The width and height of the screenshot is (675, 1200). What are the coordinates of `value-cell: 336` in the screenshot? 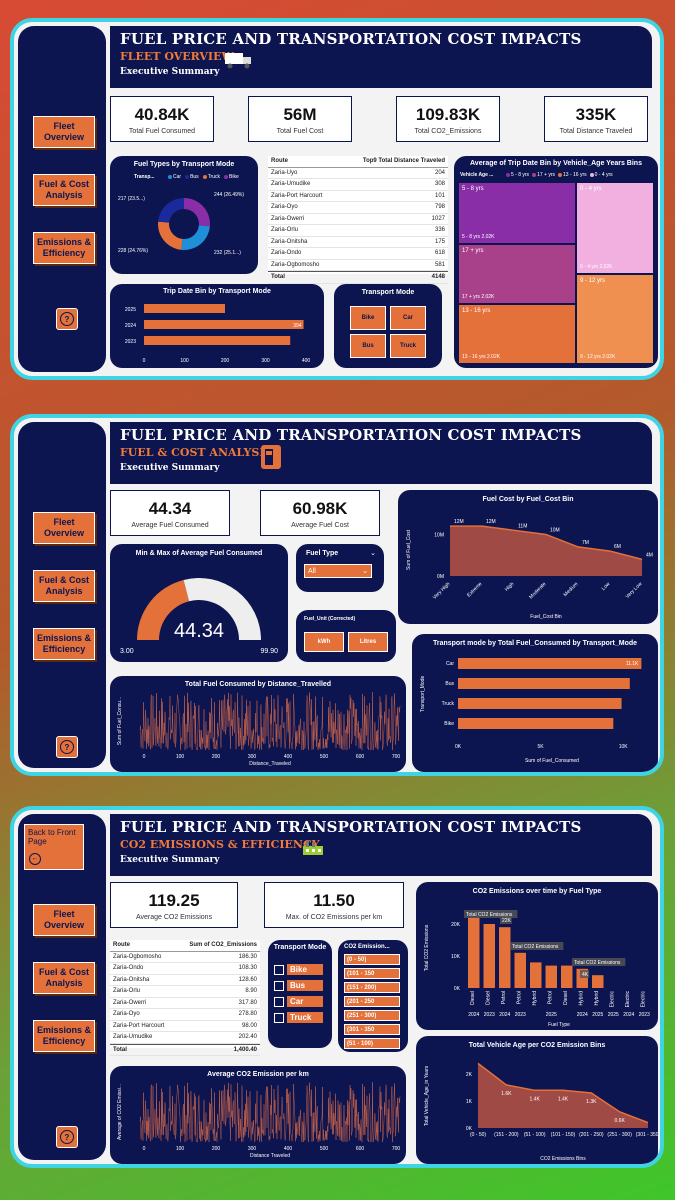 It's located at (439, 230).